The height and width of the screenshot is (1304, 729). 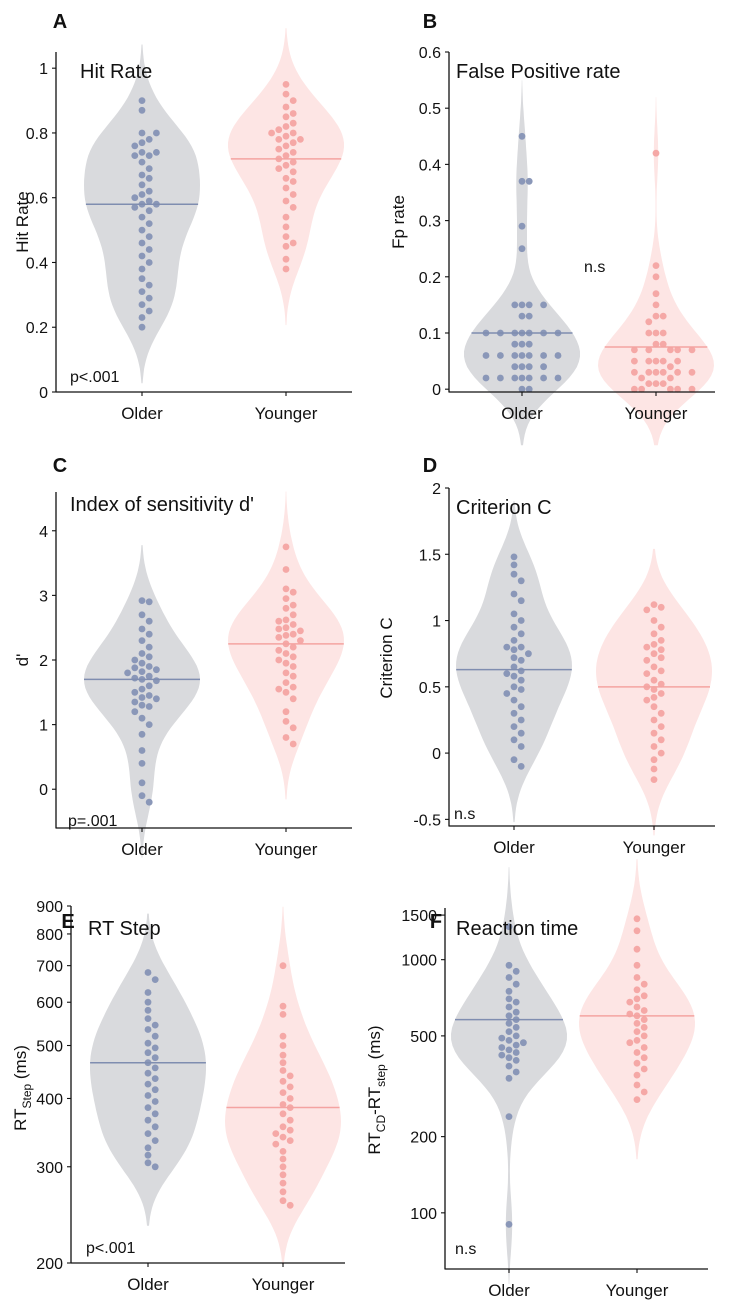 I want to click on y-tick-label: 700, so click(x=49, y=967).